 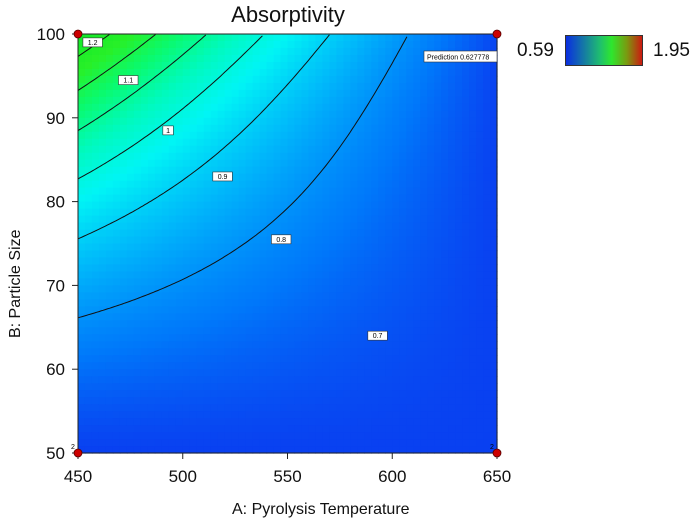 I want to click on contour-label-0.8: 0.8, so click(x=281, y=239).